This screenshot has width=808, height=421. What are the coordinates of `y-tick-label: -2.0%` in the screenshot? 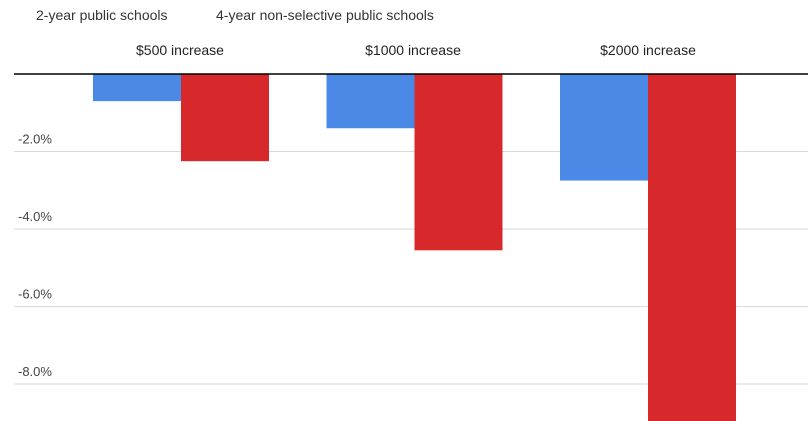 It's located at (35, 139).